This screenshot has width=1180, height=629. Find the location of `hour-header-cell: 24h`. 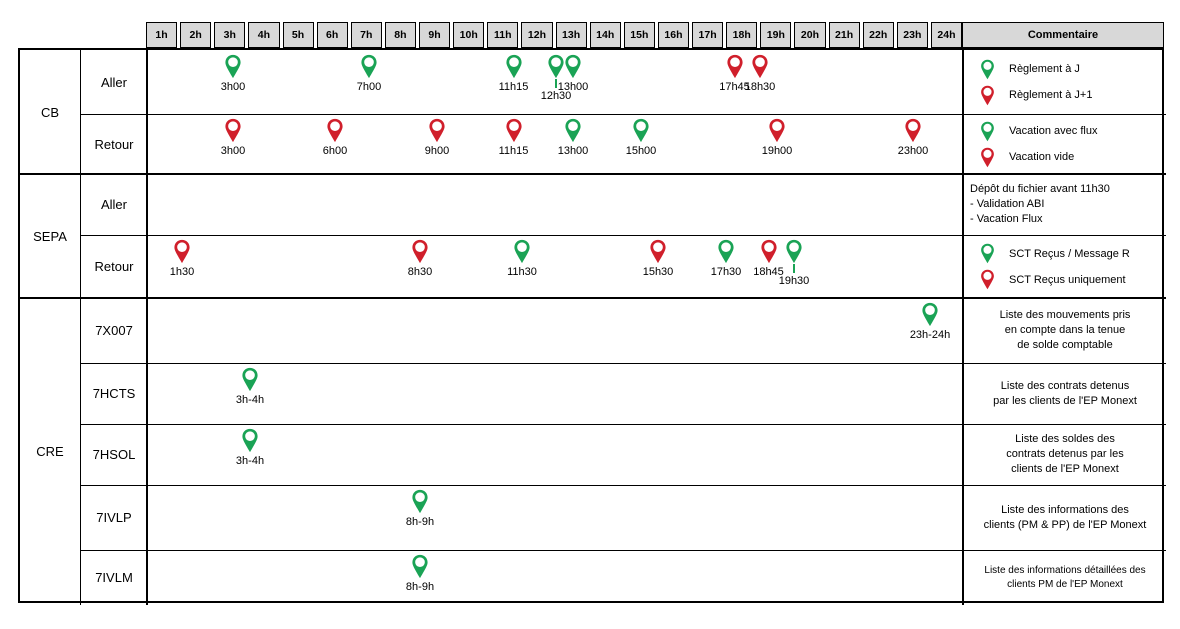

hour-header-cell: 24h is located at coordinates (946, 35).